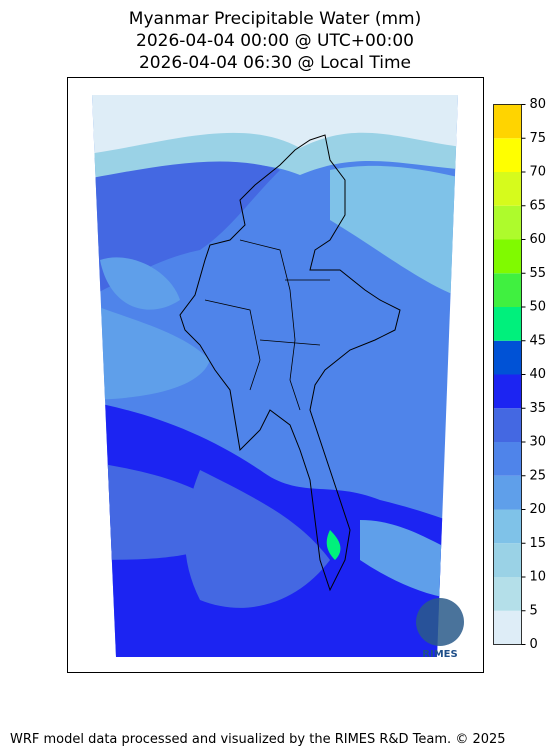 The image size is (557, 756). What do you see at coordinates (538, 442) in the screenshot?
I see `tick-label: 30` at bounding box center [538, 442].